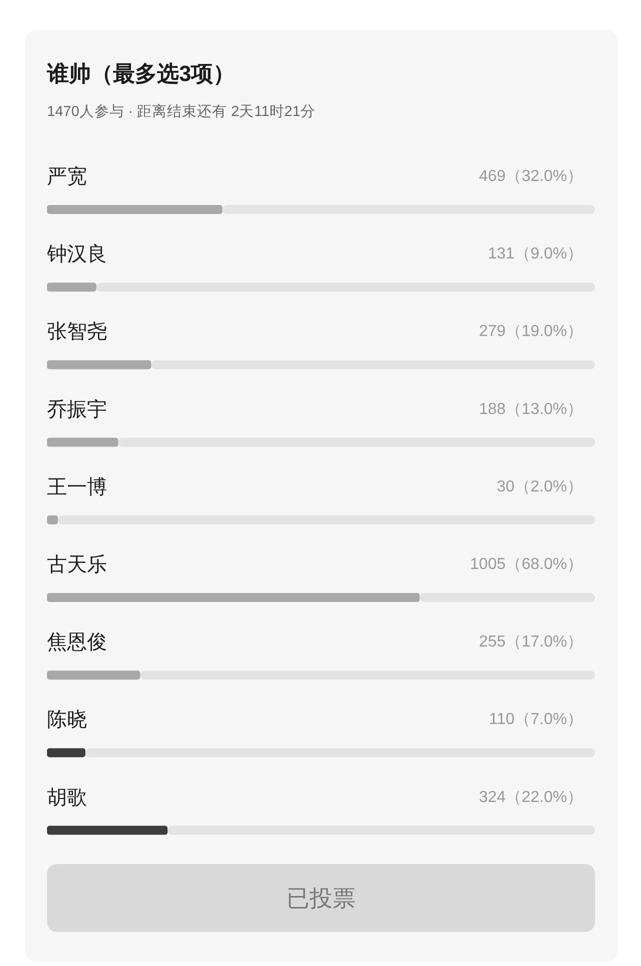 This screenshot has height=966, width=641. What do you see at coordinates (181, 112) in the screenshot?
I see `subtitle: 1470人参与 · 距离结束还有 2天11时21分` at bounding box center [181, 112].